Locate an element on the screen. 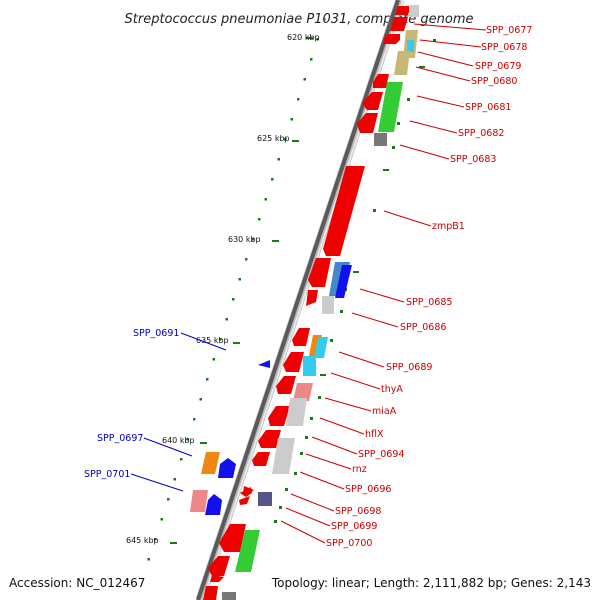 The width and height of the screenshot is (600, 600). tick-label-645: 645 kbp is located at coordinates (142, 540).